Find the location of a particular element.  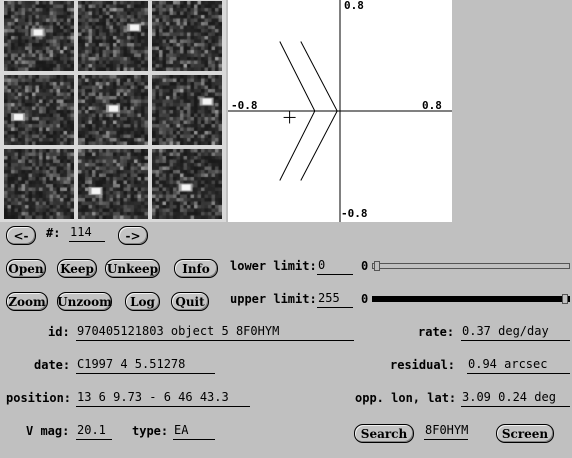

search-field: 8F0HYM is located at coordinates (446, 431).